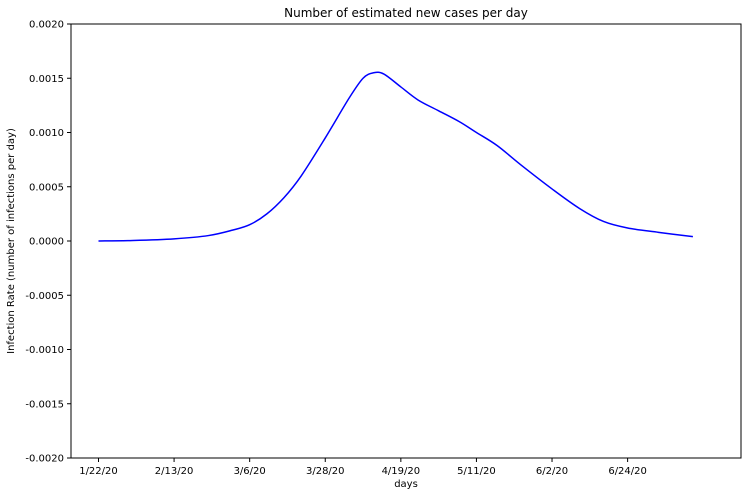  What do you see at coordinates (476, 471) in the screenshot?
I see `x-tick-label: 5/11/20` at bounding box center [476, 471].